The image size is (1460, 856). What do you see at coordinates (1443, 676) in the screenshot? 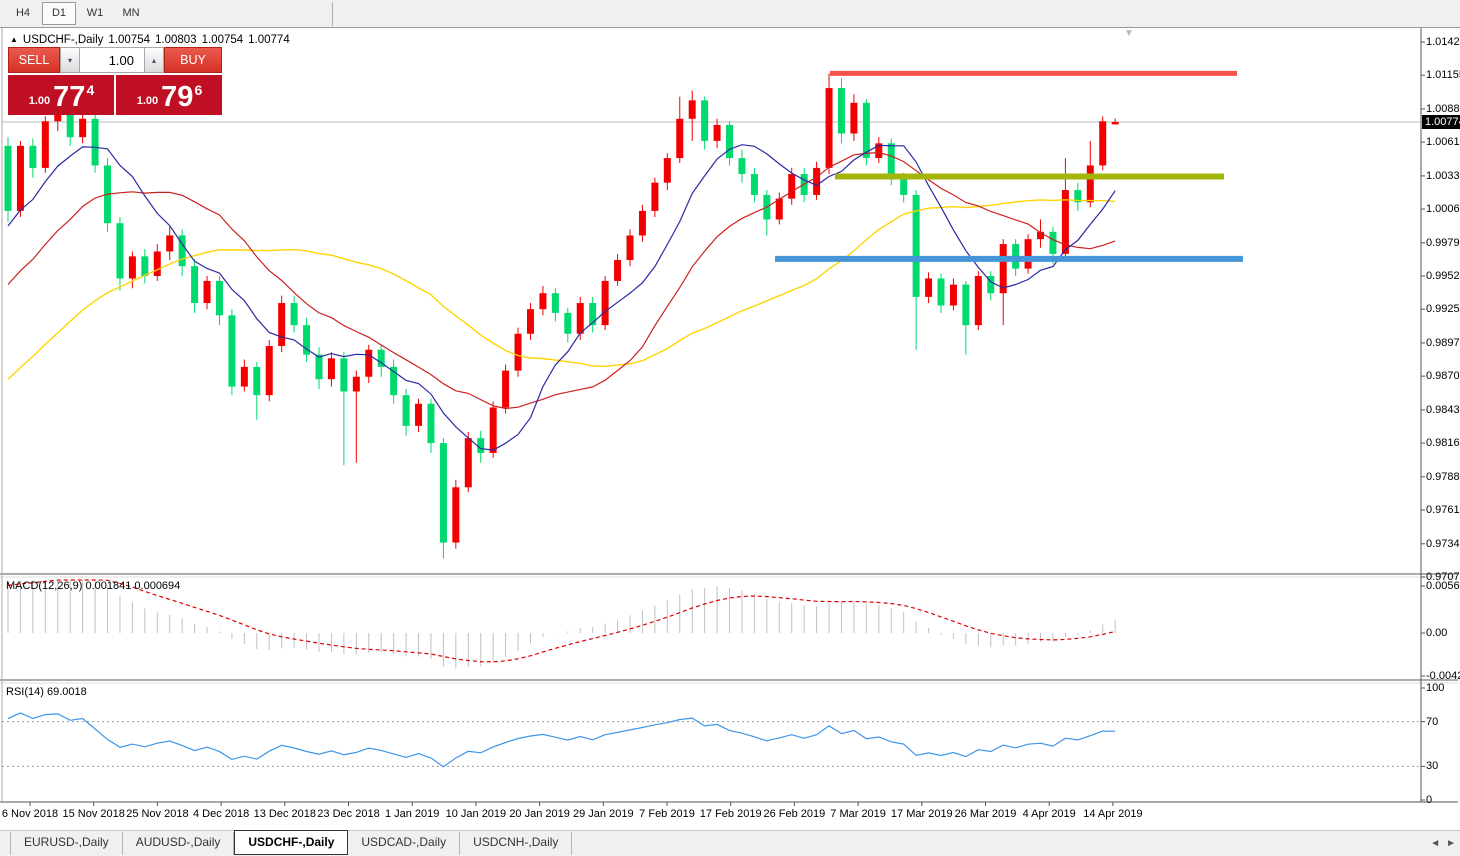
I see `macd-axis-tick: -0.004226` at bounding box center [1443, 676].